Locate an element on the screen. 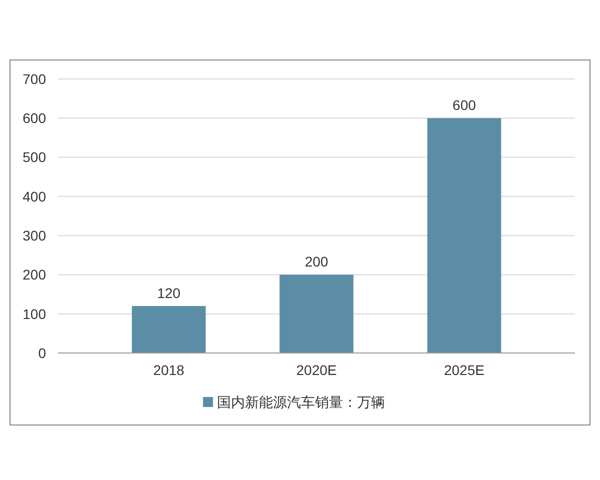 This screenshot has width=600, height=480. y-tick-label: 500 is located at coordinates (34, 157).